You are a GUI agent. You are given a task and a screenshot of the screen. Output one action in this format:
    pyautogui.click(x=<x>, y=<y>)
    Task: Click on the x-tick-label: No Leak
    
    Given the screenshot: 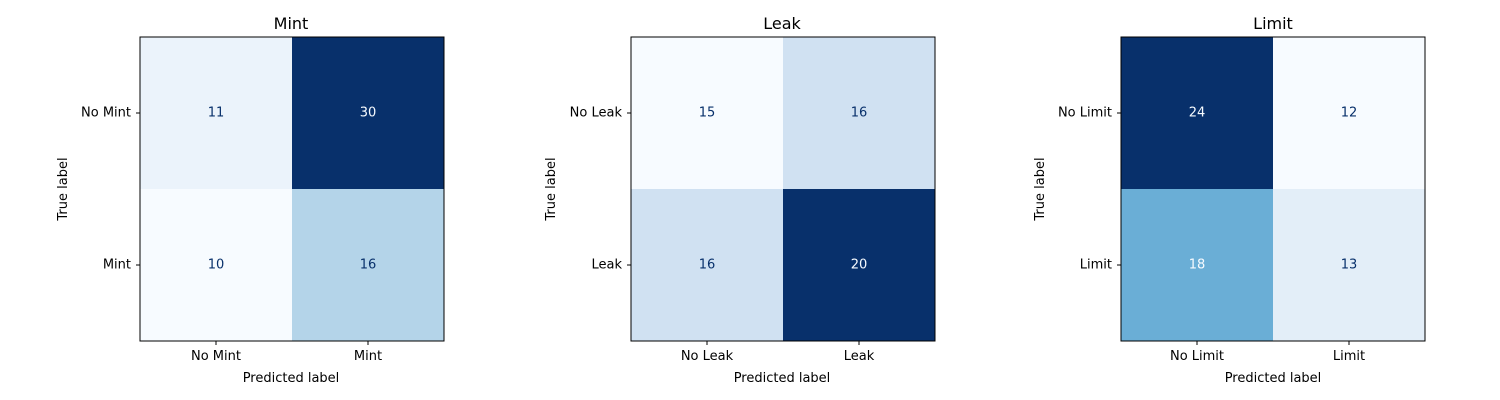 What is the action you would take?
    pyautogui.click(x=707, y=356)
    